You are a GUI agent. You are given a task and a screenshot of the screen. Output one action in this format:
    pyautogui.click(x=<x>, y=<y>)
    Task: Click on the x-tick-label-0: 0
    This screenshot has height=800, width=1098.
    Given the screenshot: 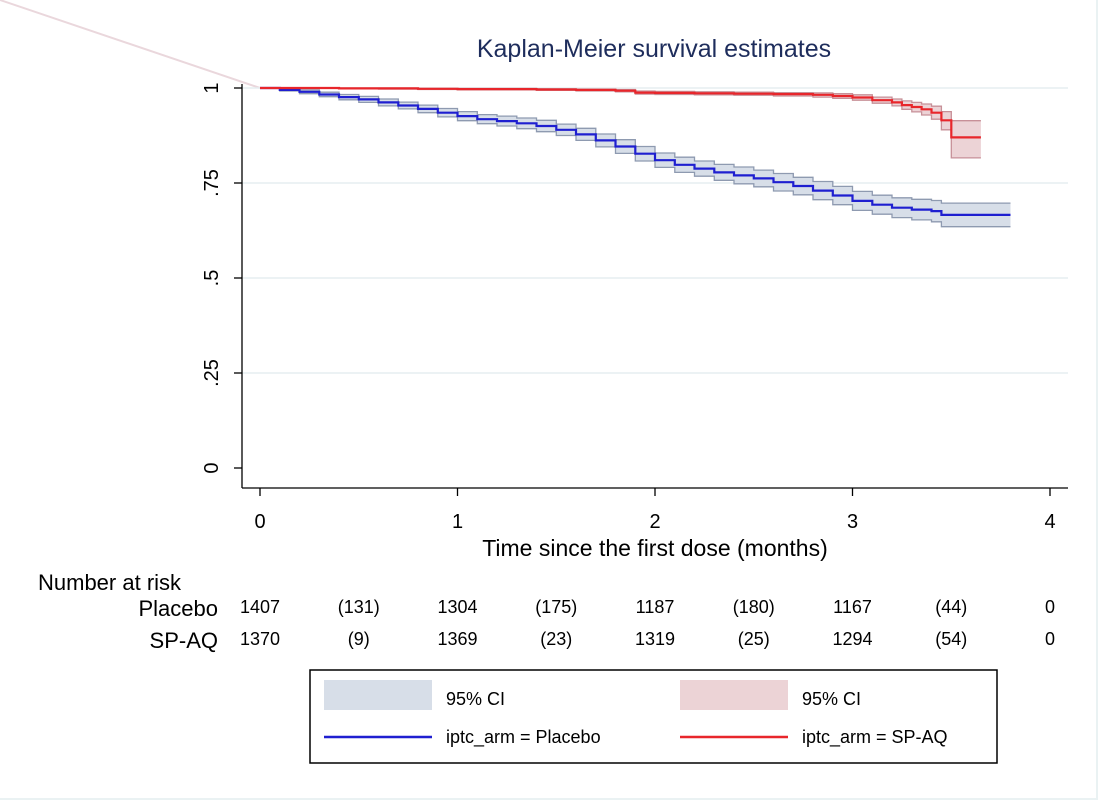 What is the action you would take?
    pyautogui.click(x=259, y=522)
    